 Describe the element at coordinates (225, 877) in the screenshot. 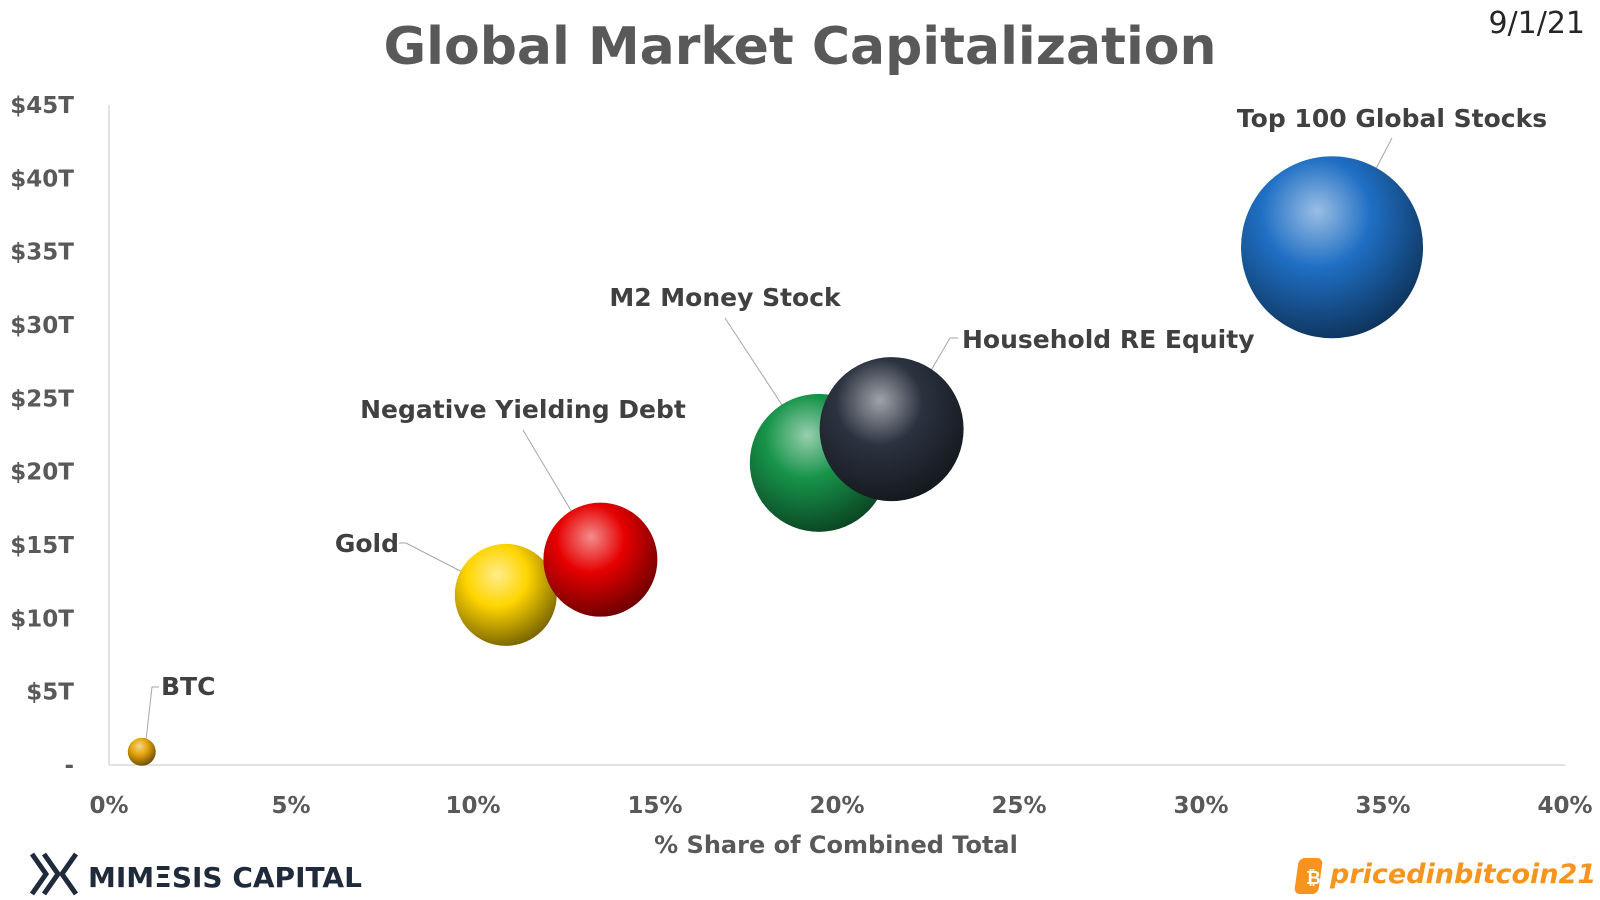

I see `mimesis-logo-text: MIMΞSIS CAPITAL` at that location.